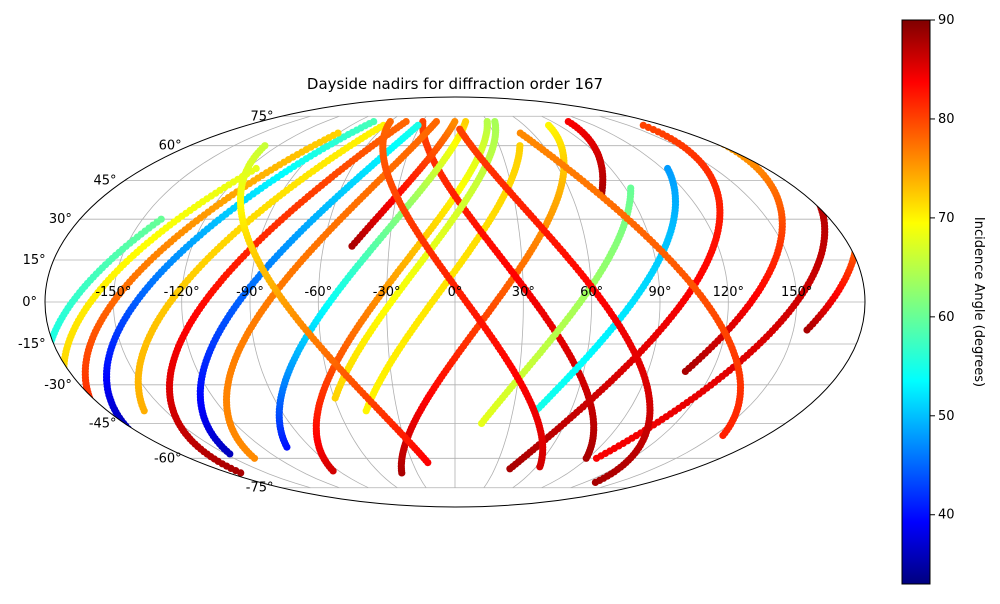 The width and height of the screenshot is (1000, 604). What do you see at coordinates (168, 458) in the screenshot?
I see `latitude-tick-label: -60°` at bounding box center [168, 458].